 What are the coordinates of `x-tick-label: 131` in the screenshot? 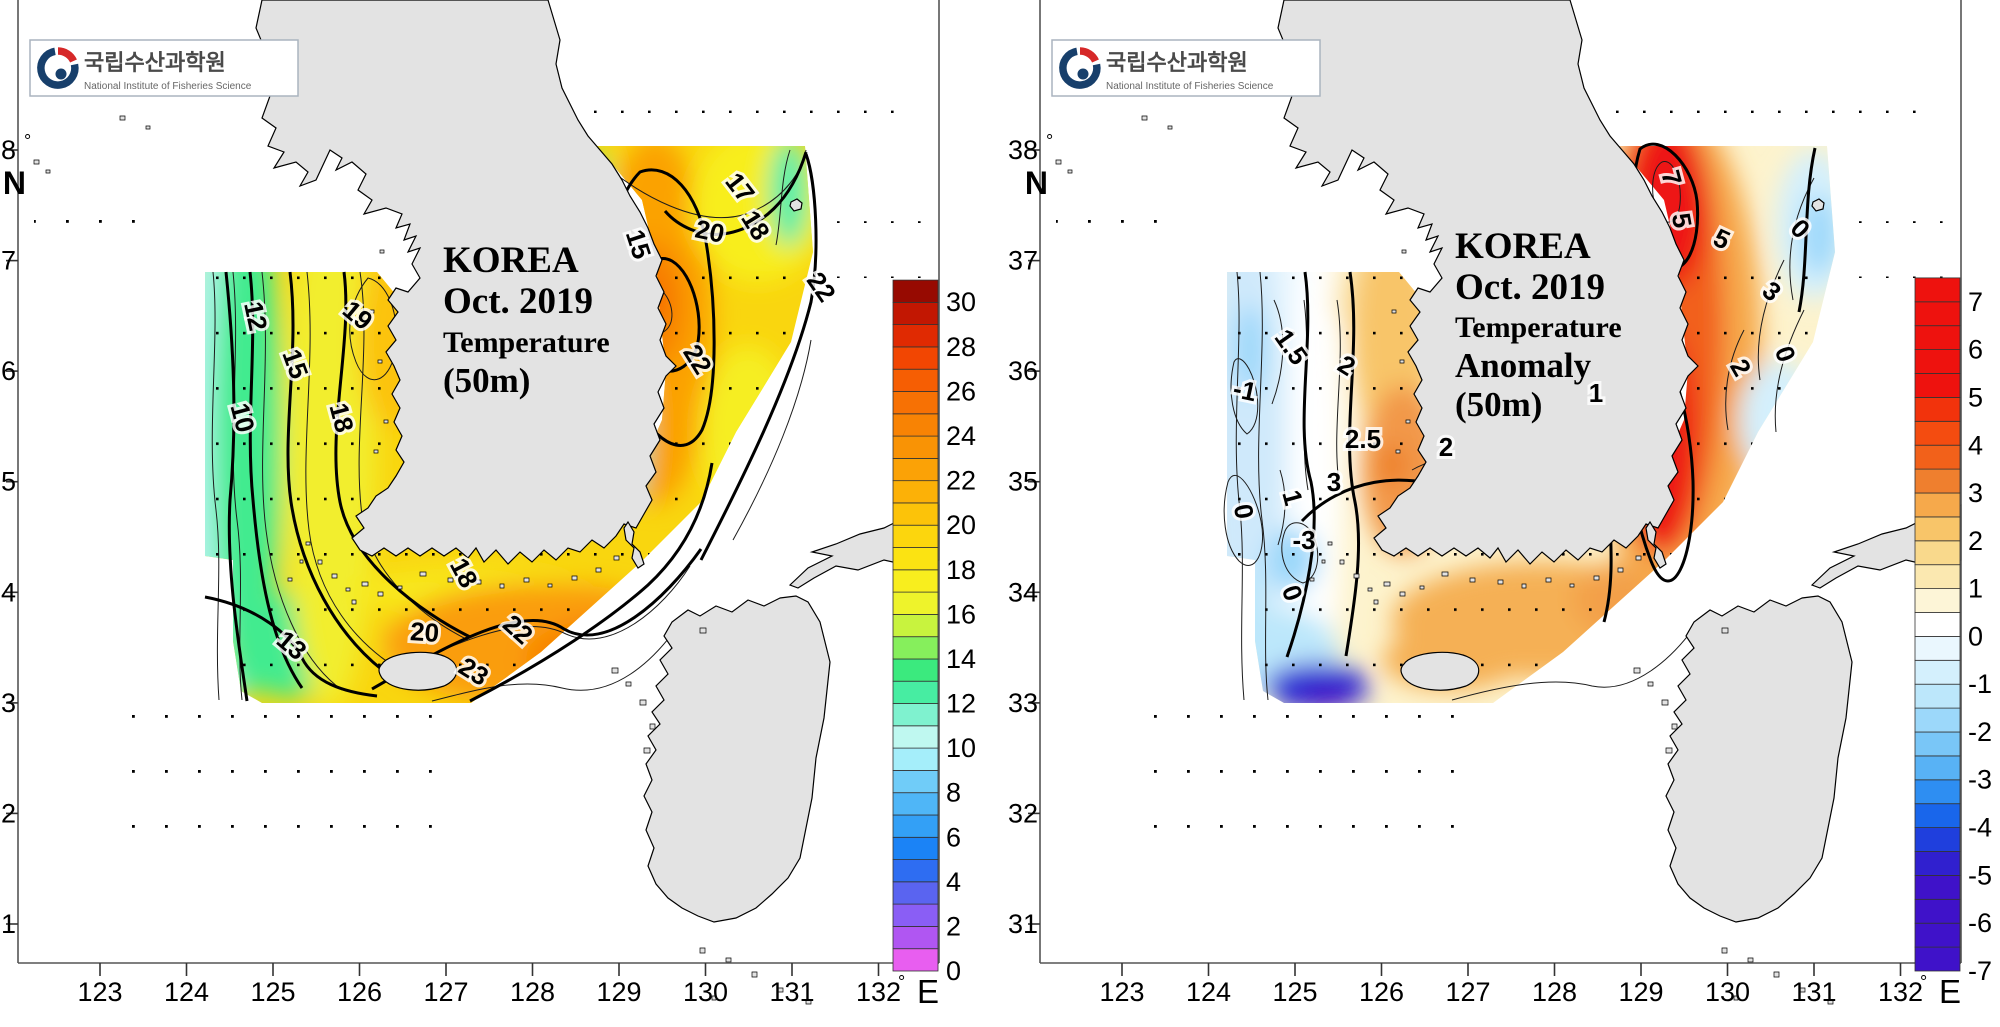 It's located at (791, 992).